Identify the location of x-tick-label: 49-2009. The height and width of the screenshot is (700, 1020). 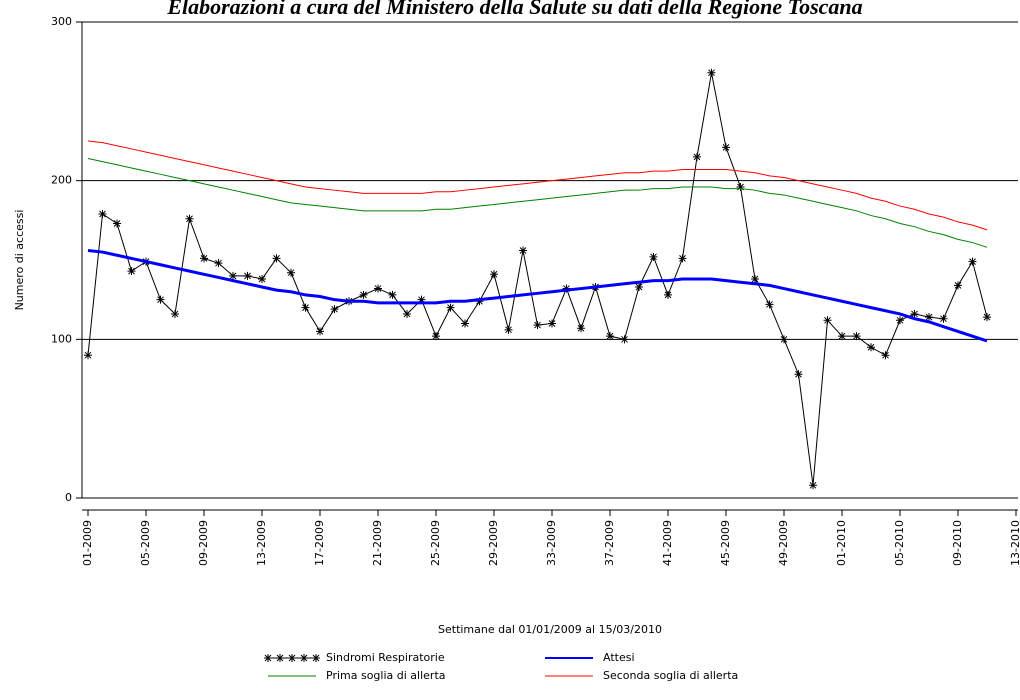
(783, 543).